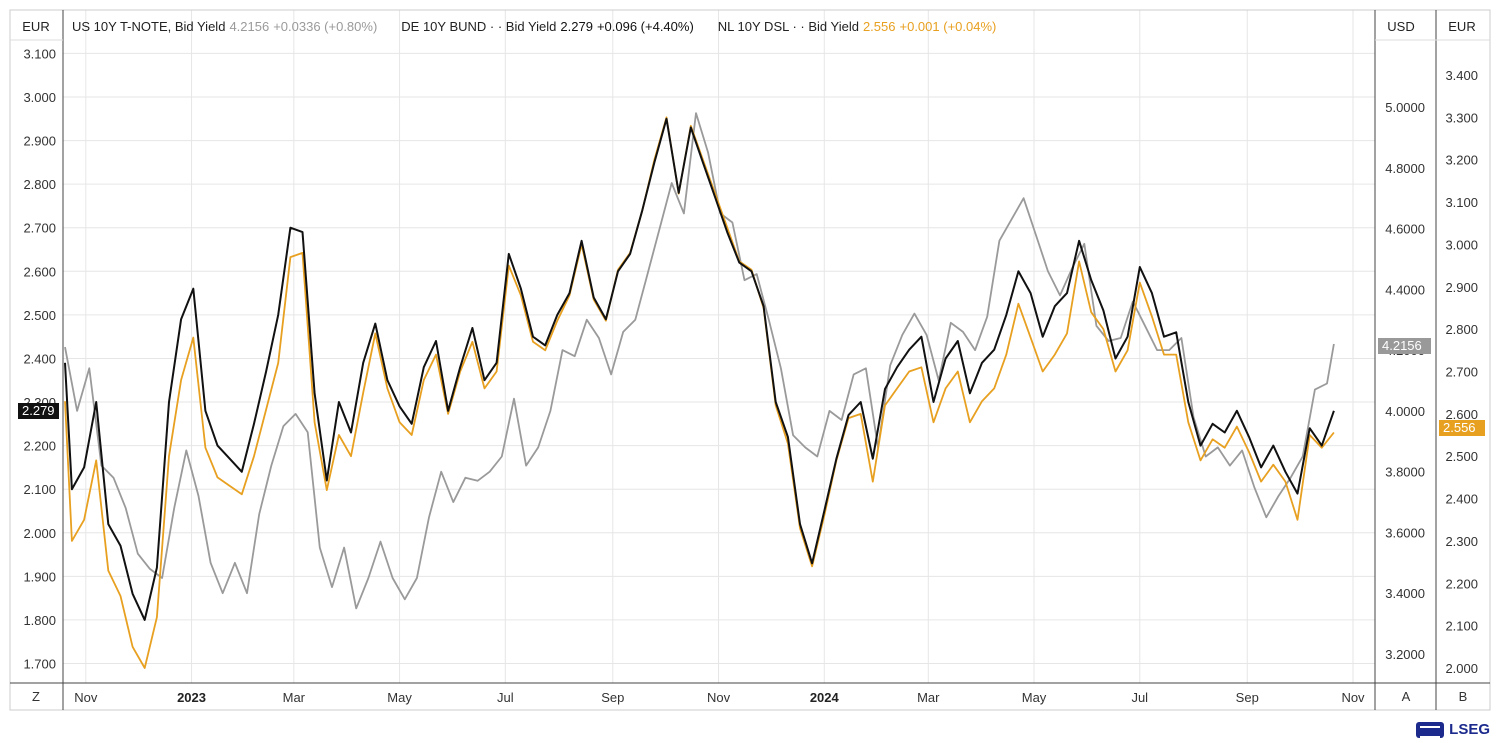  Describe the element at coordinates (36, 696) in the screenshot. I see `corner-z-button: Z` at that location.